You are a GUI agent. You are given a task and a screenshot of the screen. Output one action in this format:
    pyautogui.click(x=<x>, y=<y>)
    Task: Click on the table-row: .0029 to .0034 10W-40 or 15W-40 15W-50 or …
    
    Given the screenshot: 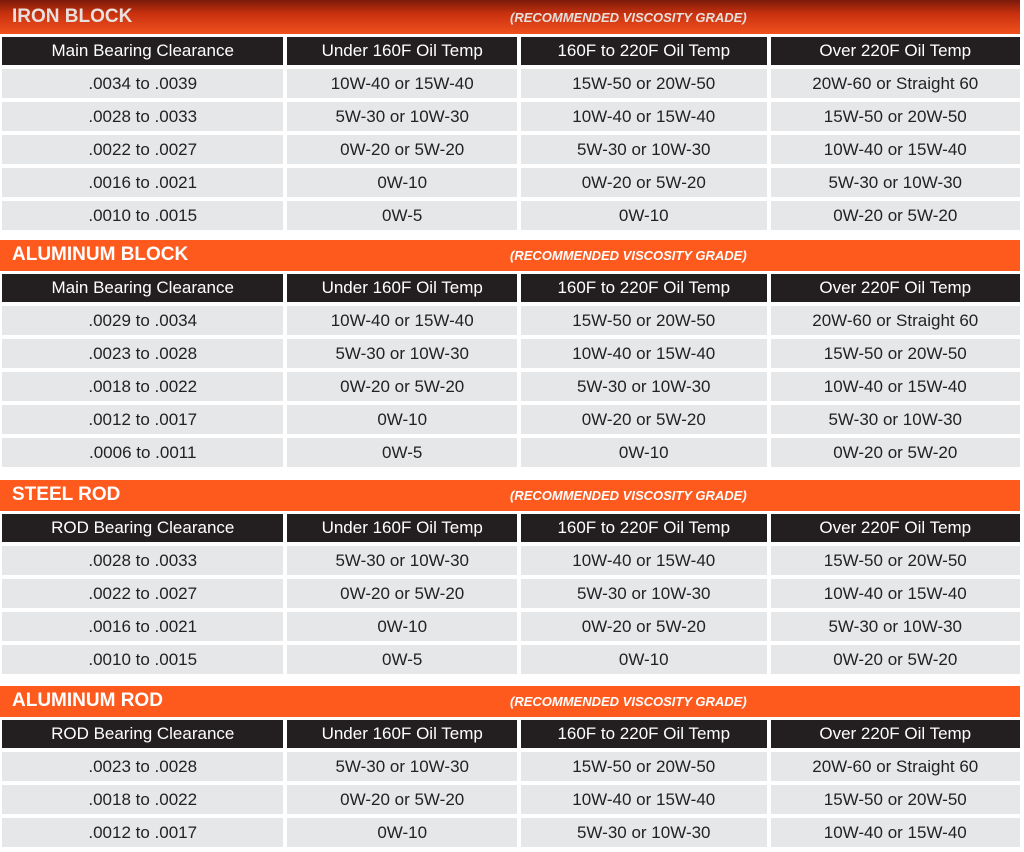 What is the action you would take?
    pyautogui.click(x=510, y=320)
    